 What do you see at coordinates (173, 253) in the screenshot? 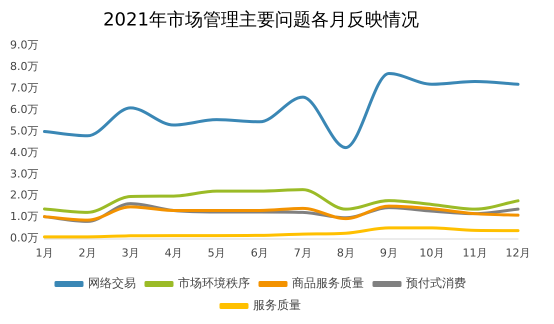
I see `x-tick-label: 4月` at bounding box center [173, 253].